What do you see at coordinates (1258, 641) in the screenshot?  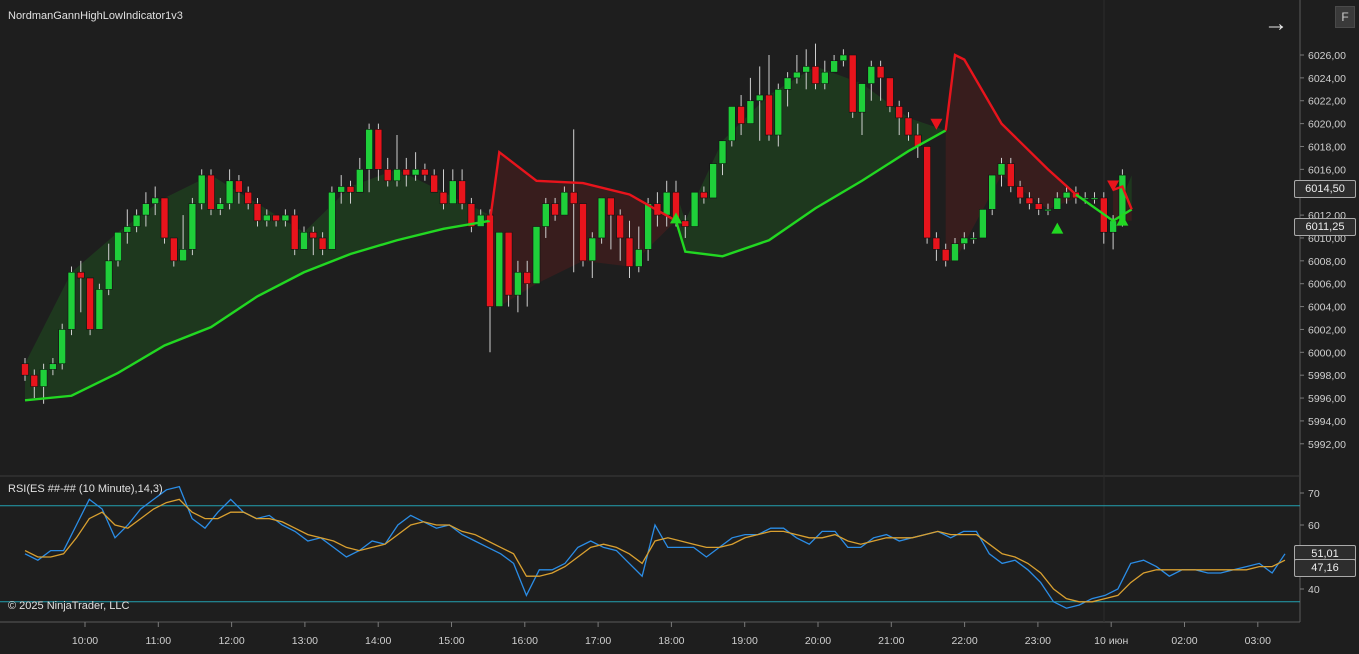 I see `time-tick-label: 03:00` at bounding box center [1258, 641].